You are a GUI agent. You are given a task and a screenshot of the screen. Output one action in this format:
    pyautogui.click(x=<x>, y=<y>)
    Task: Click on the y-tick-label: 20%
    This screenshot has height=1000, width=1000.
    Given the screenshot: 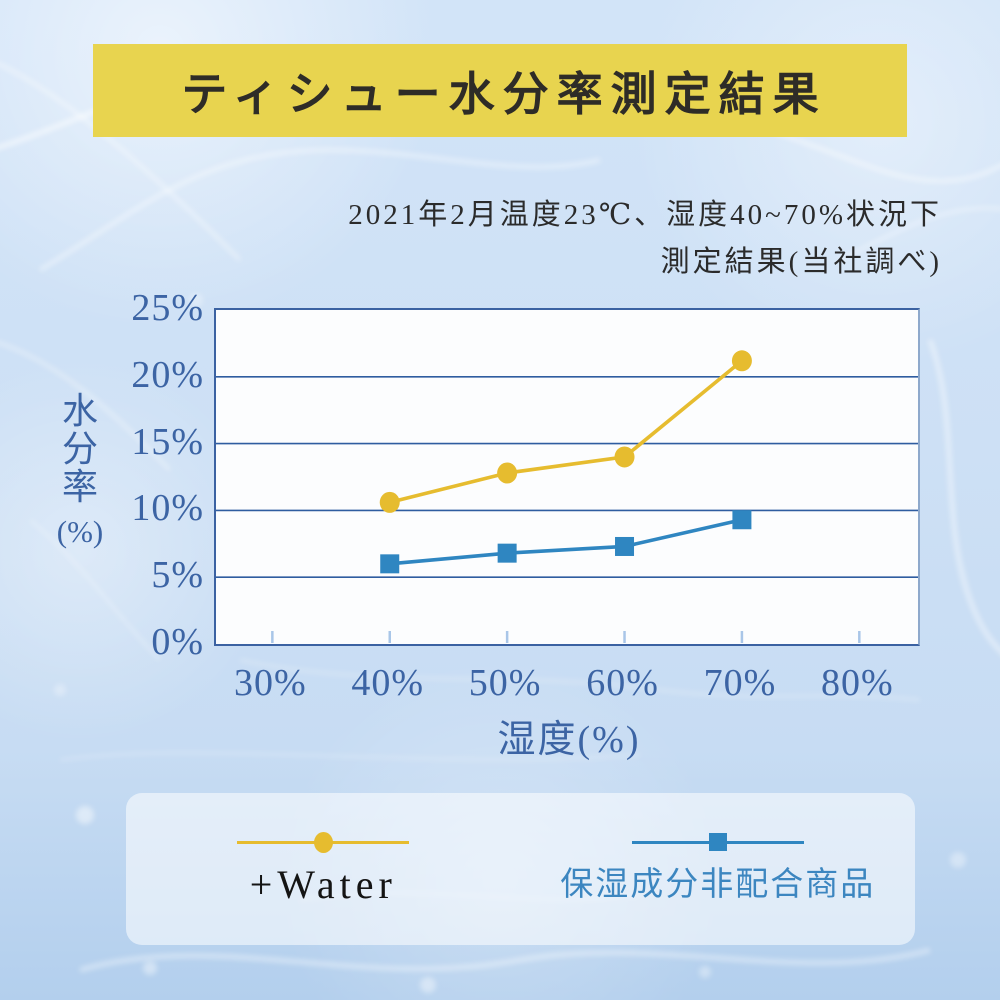 What is the action you would take?
    pyautogui.click(x=167, y=374)
    